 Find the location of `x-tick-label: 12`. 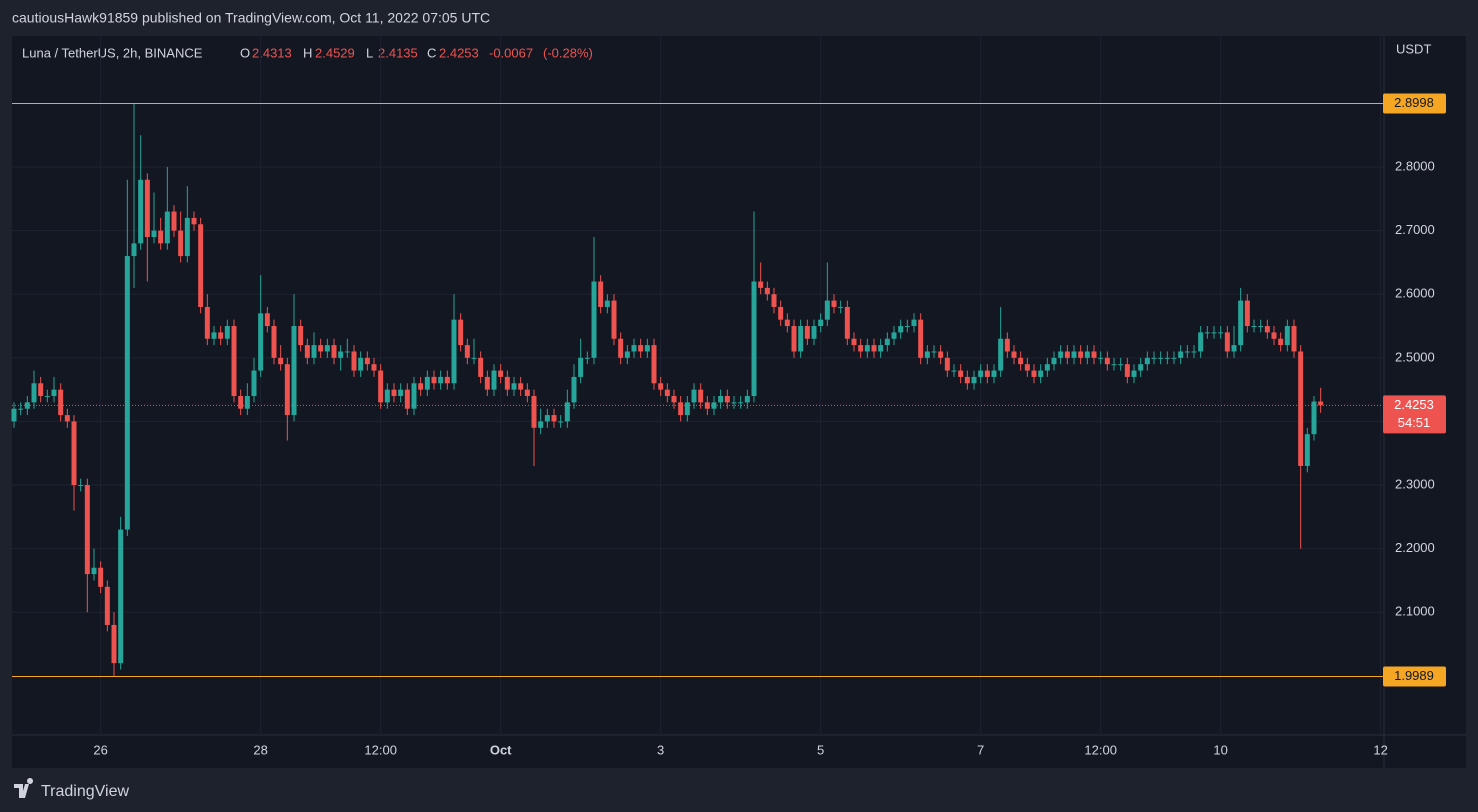

x-tick-label: 12 is located at coordinates (1380, 749).